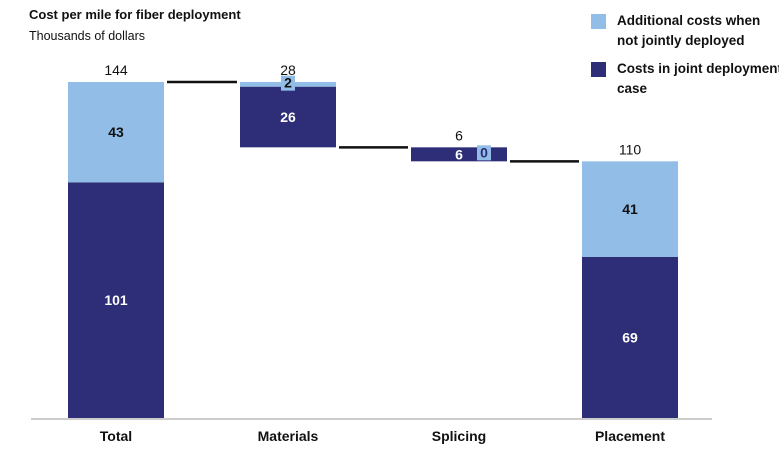 This screenshot has width=779, height=457. I want to click on data-label-joint: 69, so click(630, 338).